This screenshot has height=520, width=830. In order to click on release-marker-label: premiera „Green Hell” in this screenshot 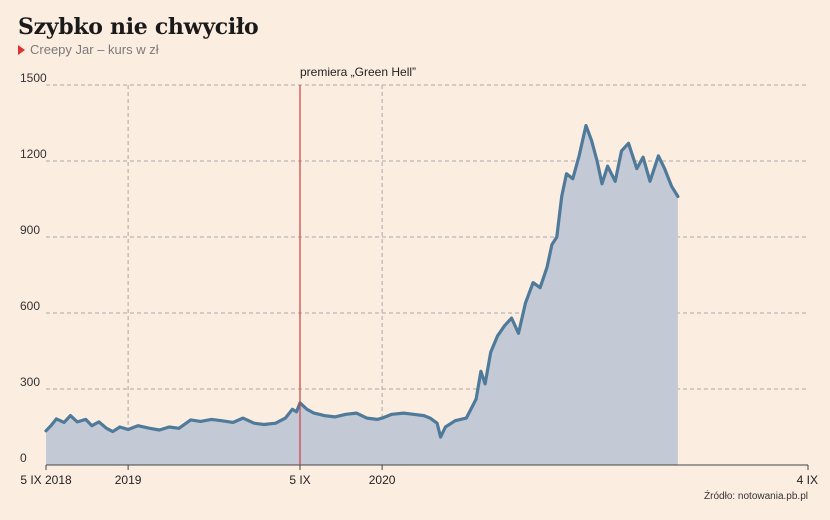, I will do `click(358, 72)`.